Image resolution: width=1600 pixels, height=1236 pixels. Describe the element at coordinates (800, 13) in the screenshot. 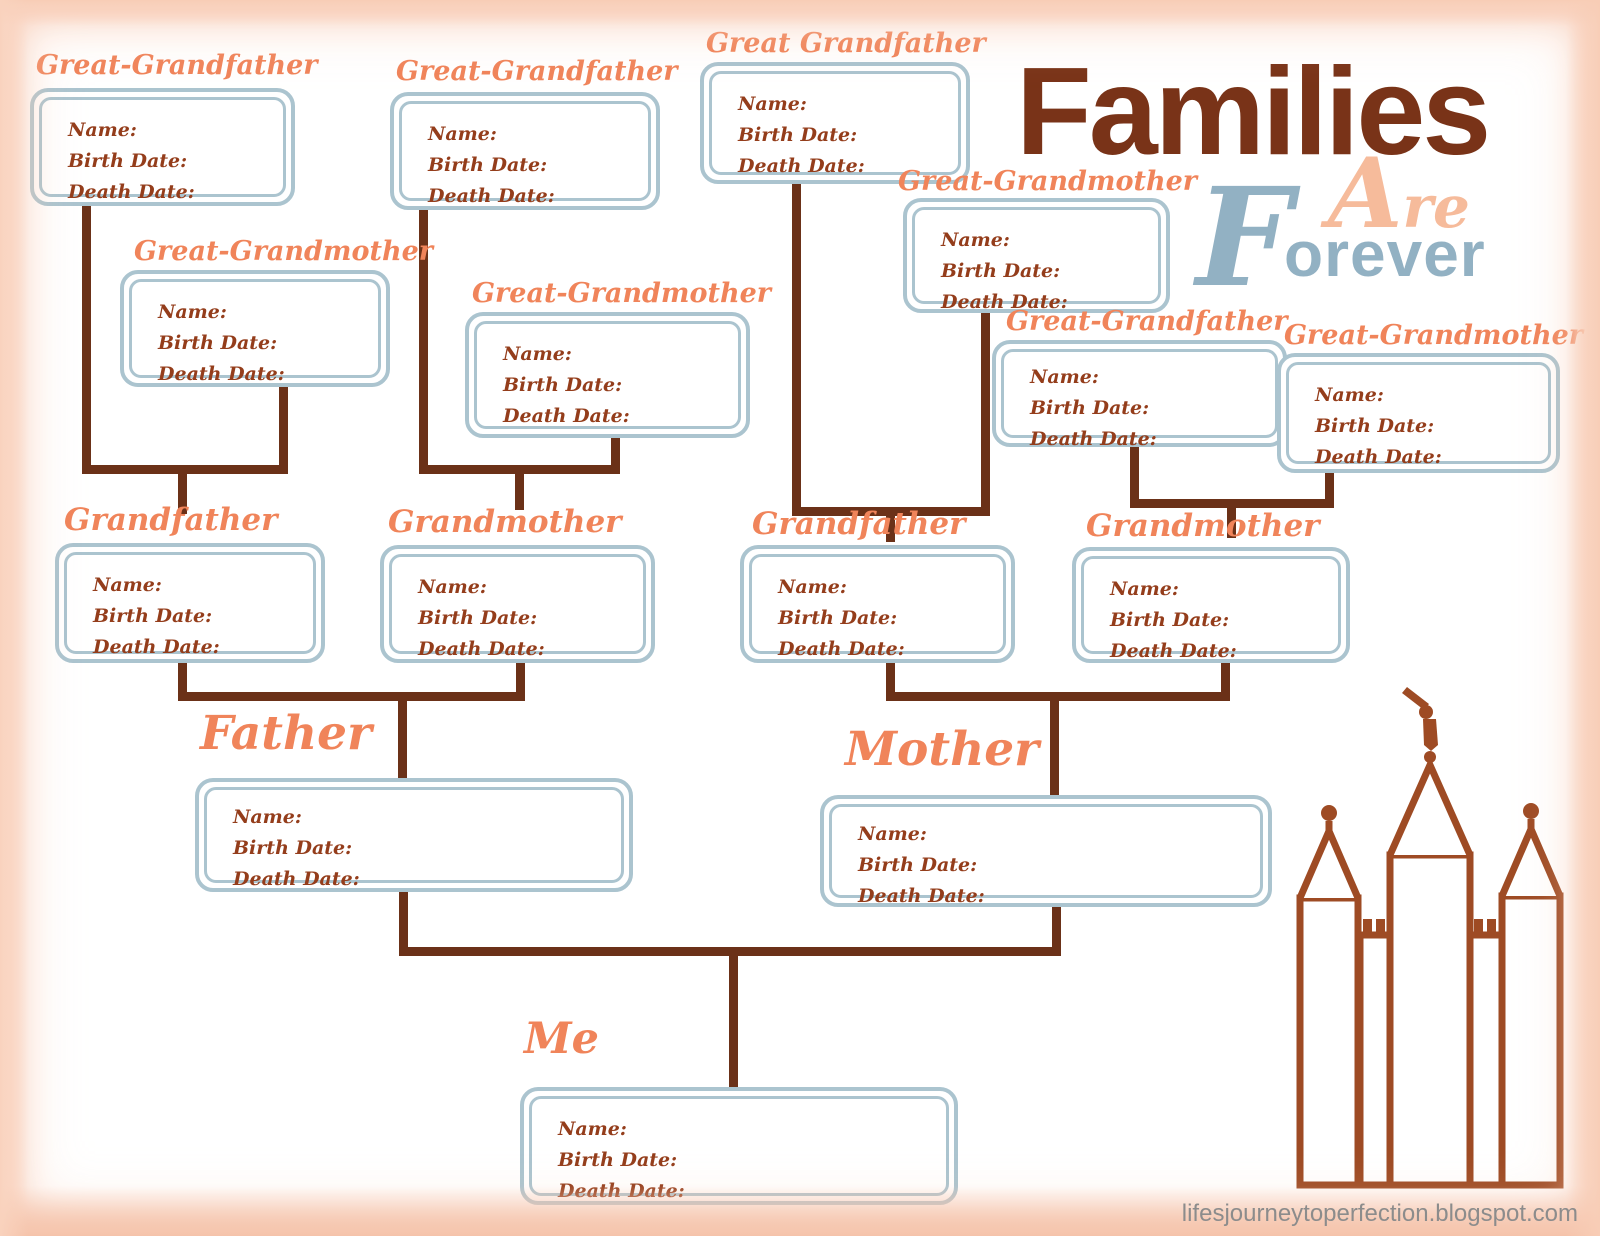

I see `border-edge-top` at that location.